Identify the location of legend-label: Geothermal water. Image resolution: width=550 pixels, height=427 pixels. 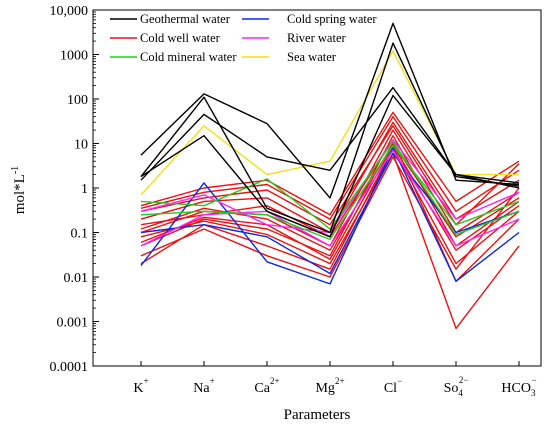
(185, 19).